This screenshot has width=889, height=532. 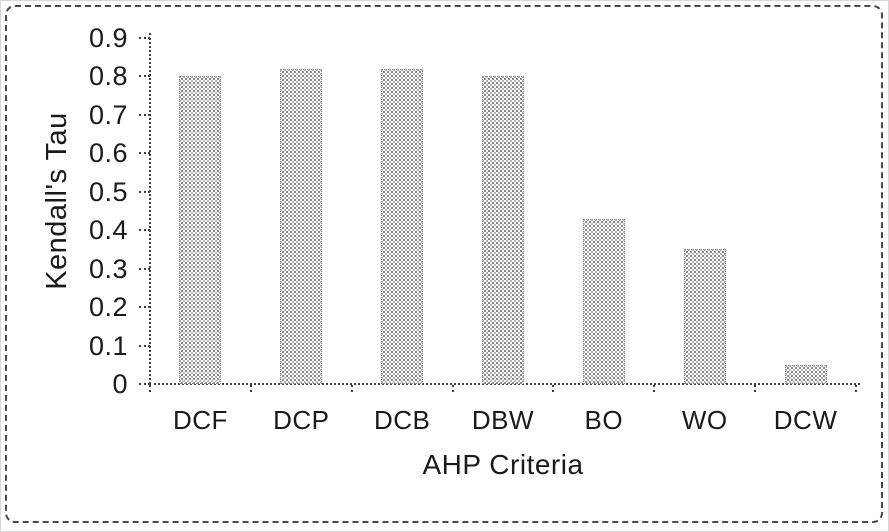 I want to click on y-tick-label: 0.8, so click(x=108, y=76).